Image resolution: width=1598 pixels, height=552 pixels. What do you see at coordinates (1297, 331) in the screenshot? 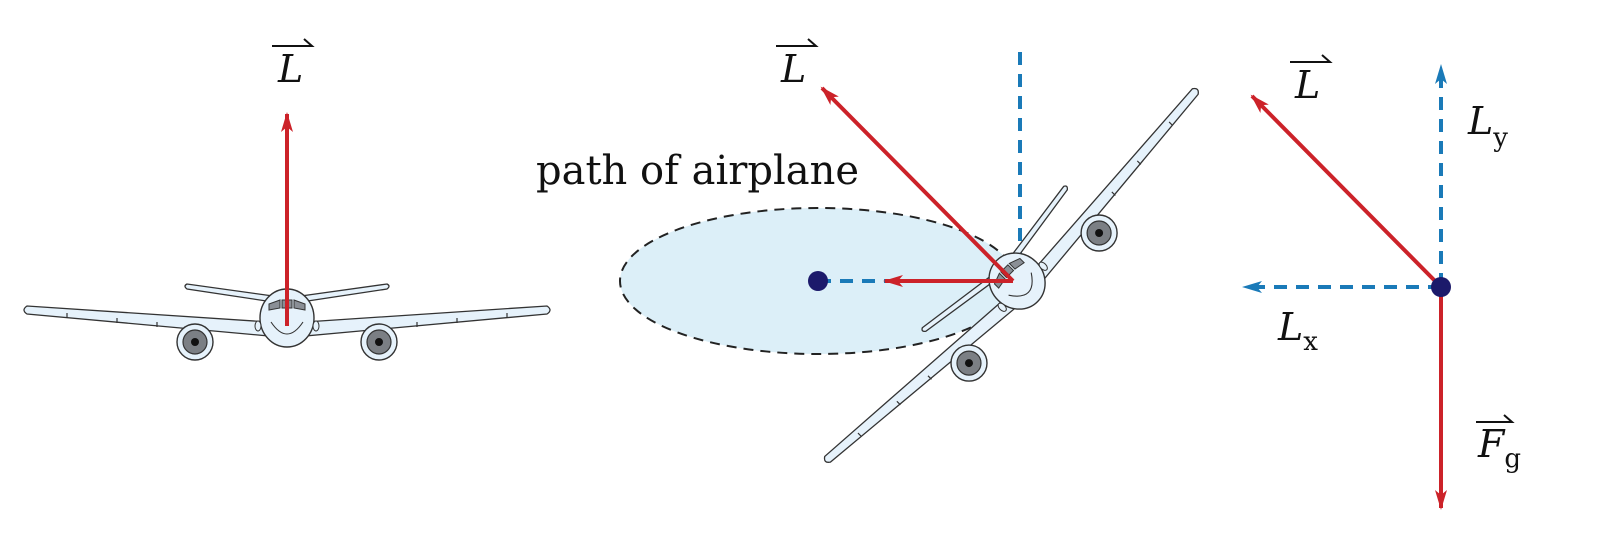
I see `lx-label: Lx` at bounding box center [1297, 331].